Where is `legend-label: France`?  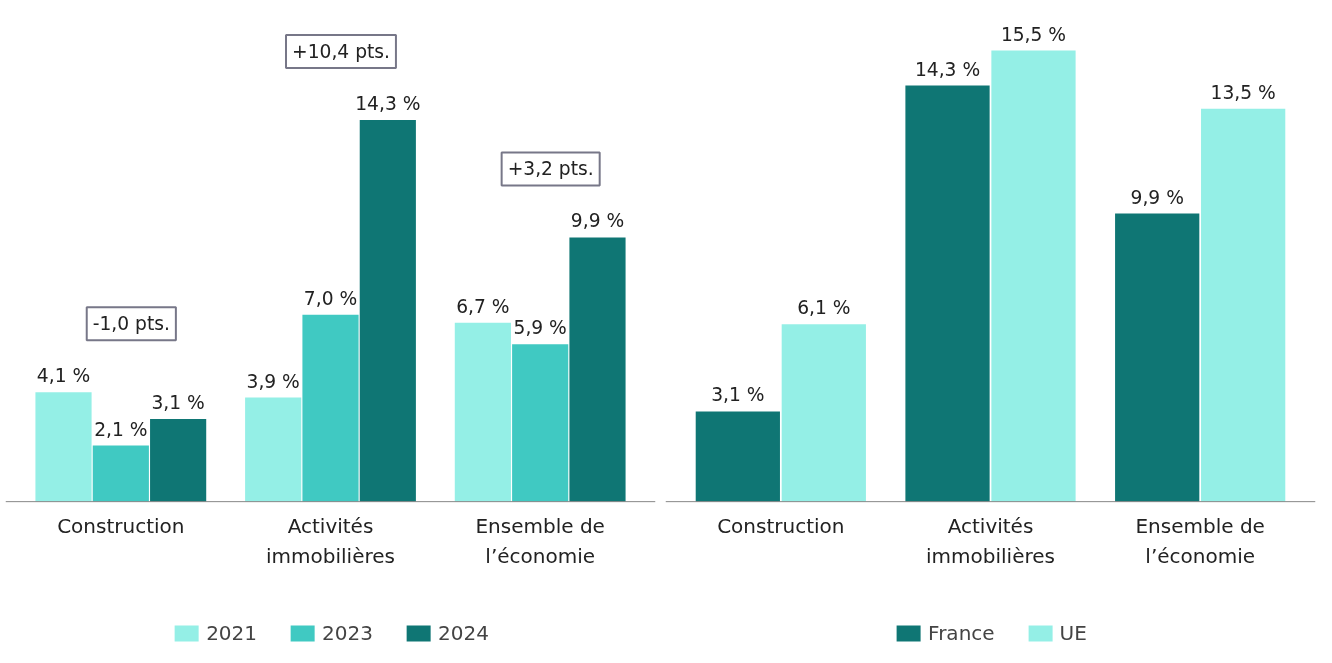
legend-label: France is located at coordinates (961, 633).